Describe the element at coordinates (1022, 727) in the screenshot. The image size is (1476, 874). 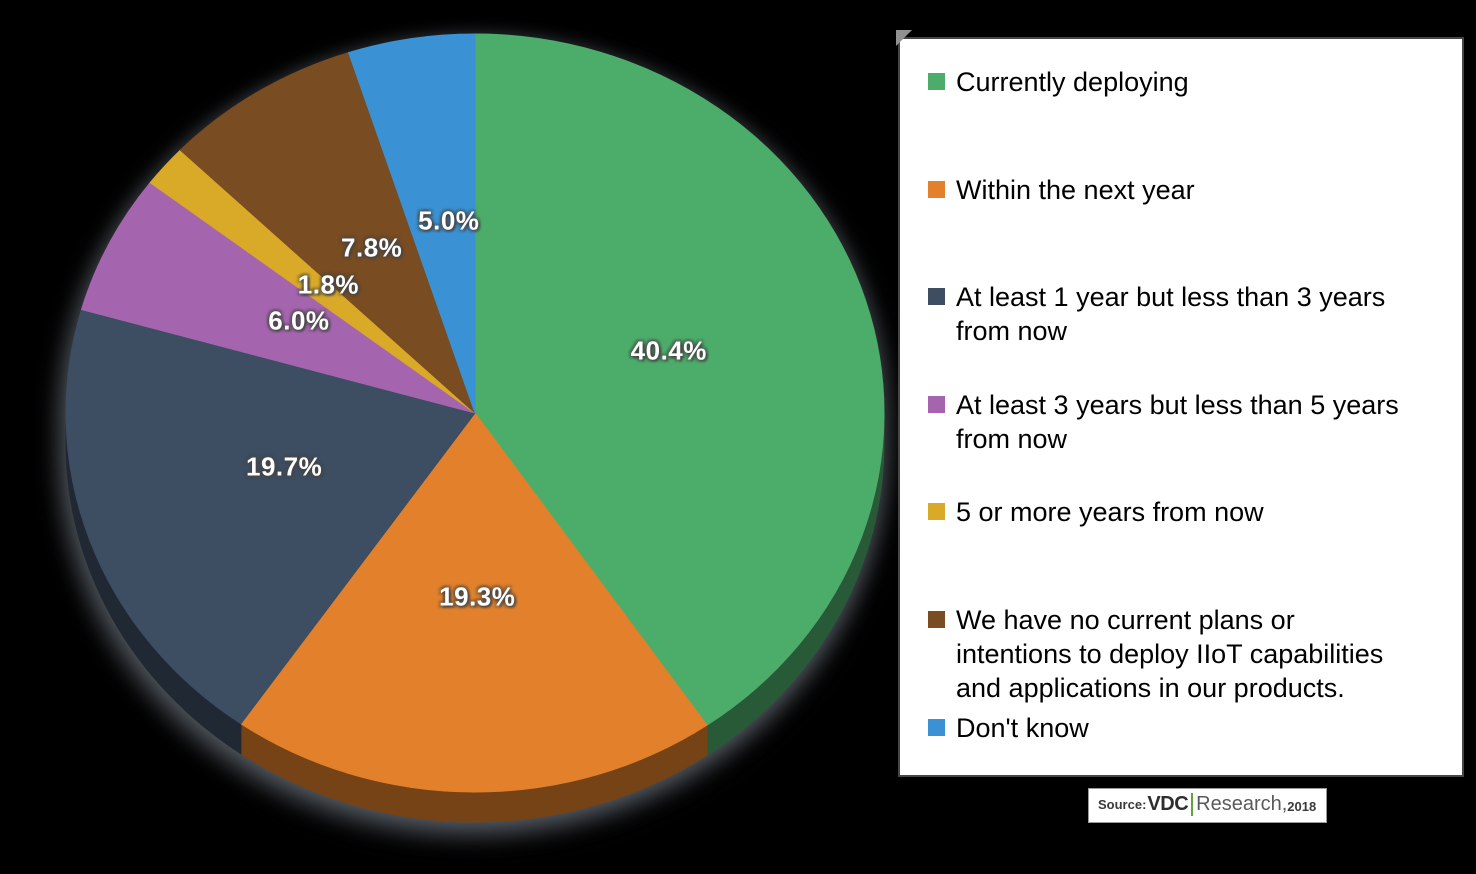
I see `legend-label: Don't know` at that location.